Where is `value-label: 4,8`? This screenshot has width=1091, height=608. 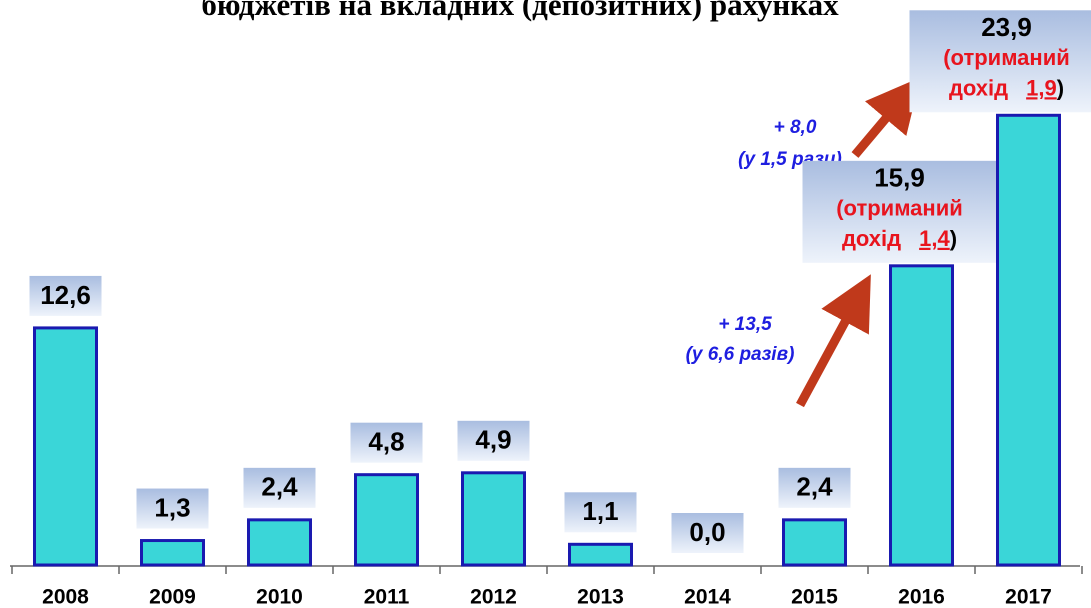
value-label: 4,8 is located at coordinates (386, 442).